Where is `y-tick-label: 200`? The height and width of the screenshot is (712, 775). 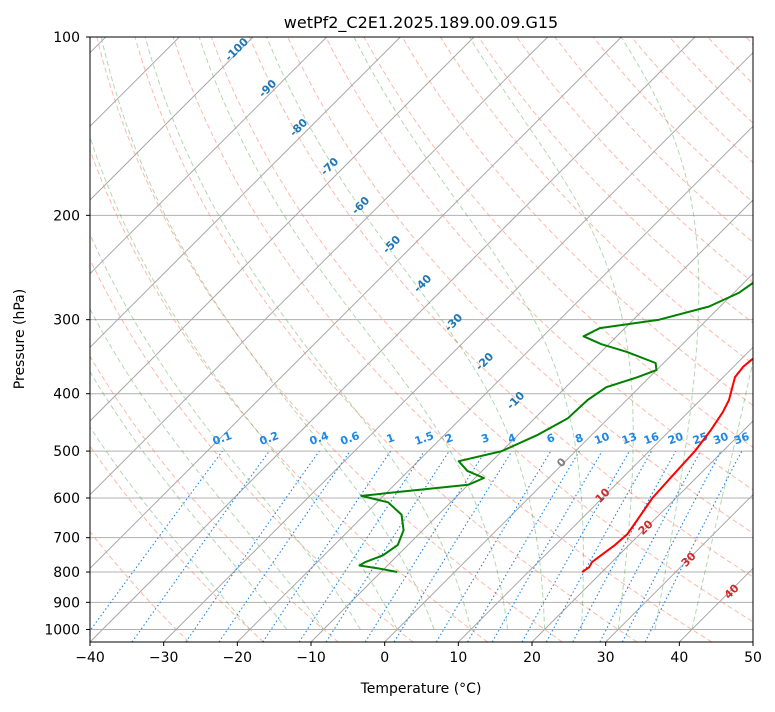 y-tick-label: 200 is located at coordinates (66, 216).